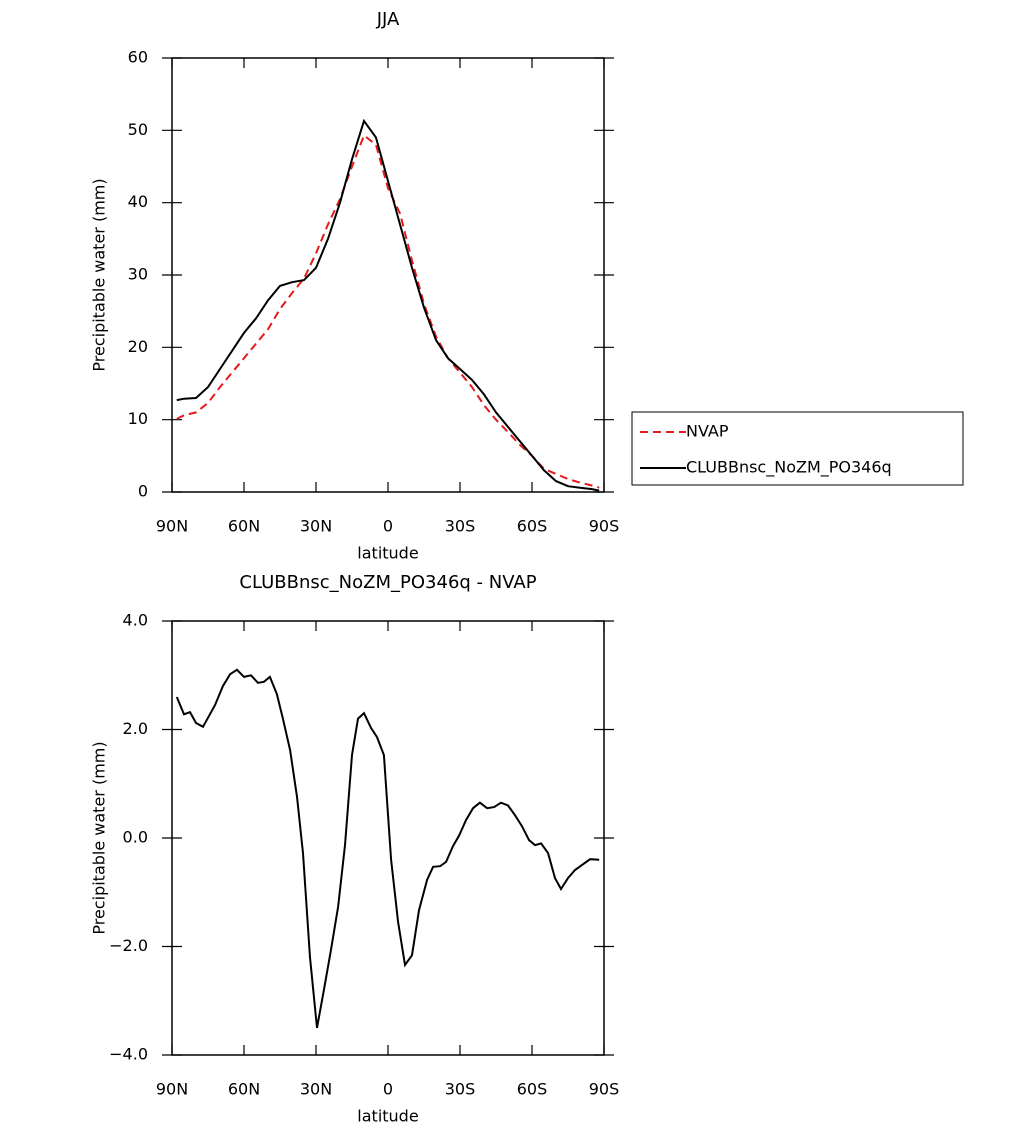 The height and width of the screenshot is (1130, 1030). Describe the element at coordinates (135, 837) in the screenshot. I see `y-tick-label: 0.0` at that location.